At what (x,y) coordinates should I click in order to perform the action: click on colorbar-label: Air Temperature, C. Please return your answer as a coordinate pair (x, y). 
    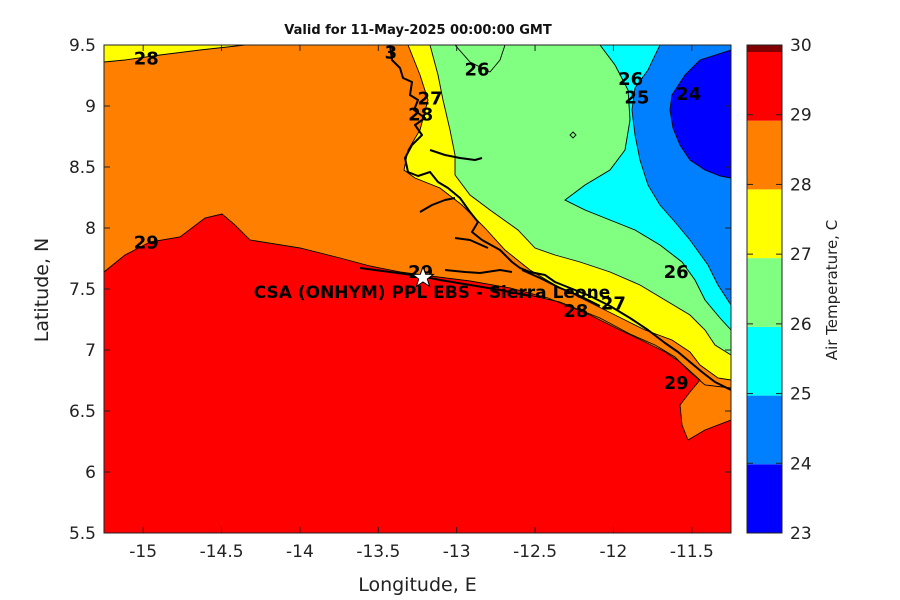
    Looking at the image, I should click on (832, 290).